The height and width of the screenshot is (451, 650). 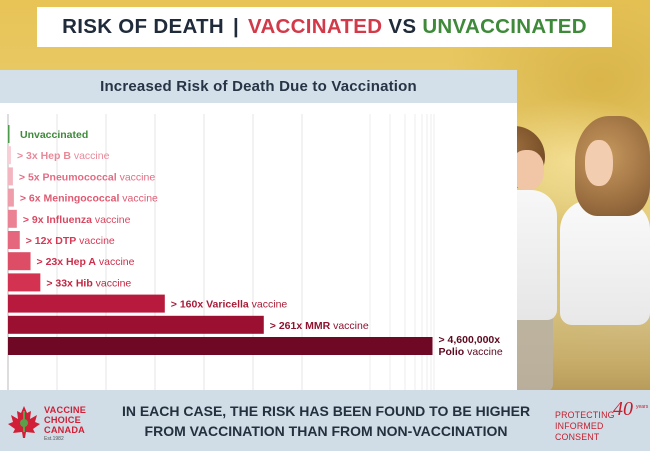 I want to click on bar-pneumococcal, so click(x=10, y=176).